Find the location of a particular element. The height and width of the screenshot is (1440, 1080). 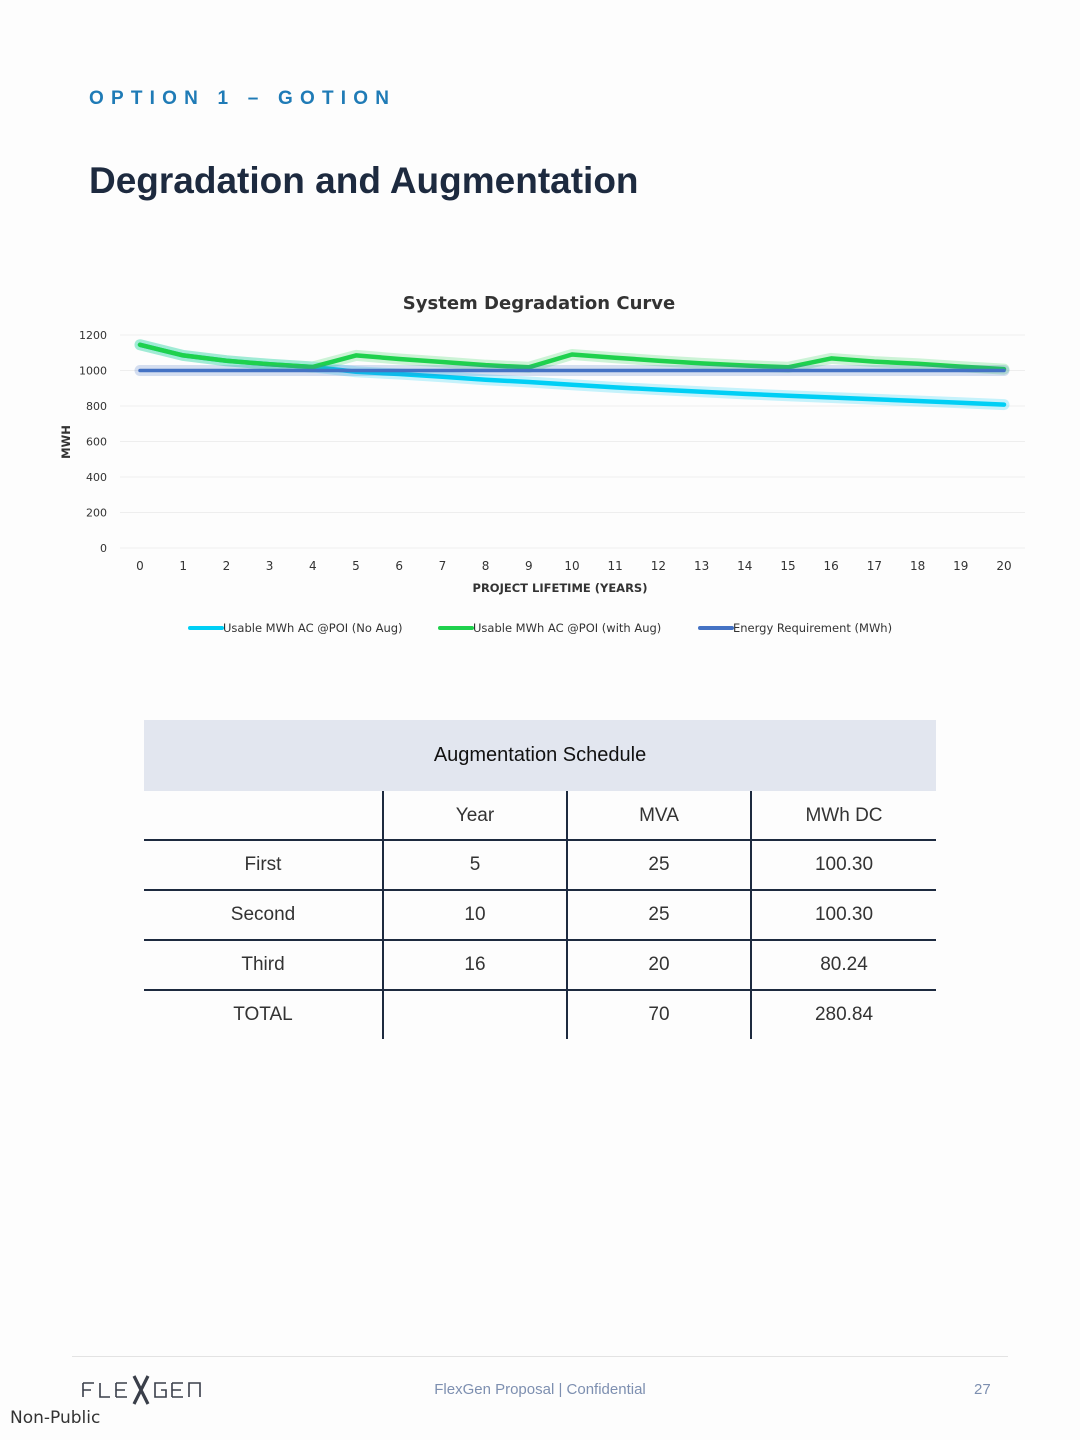

cell-year: 10 is located at coordinates (474, 915).